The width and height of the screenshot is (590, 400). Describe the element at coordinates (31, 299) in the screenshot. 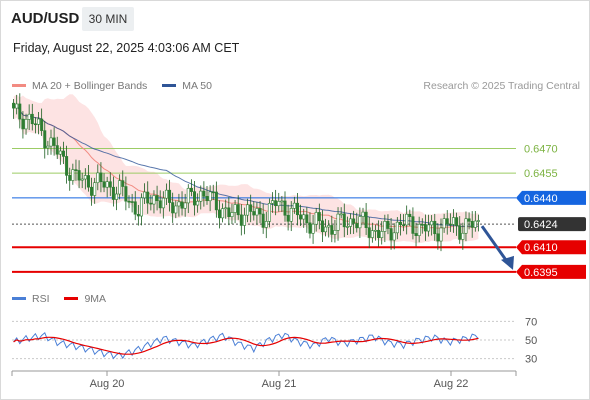

I see `legend-item-rsi: RSI` at that location.